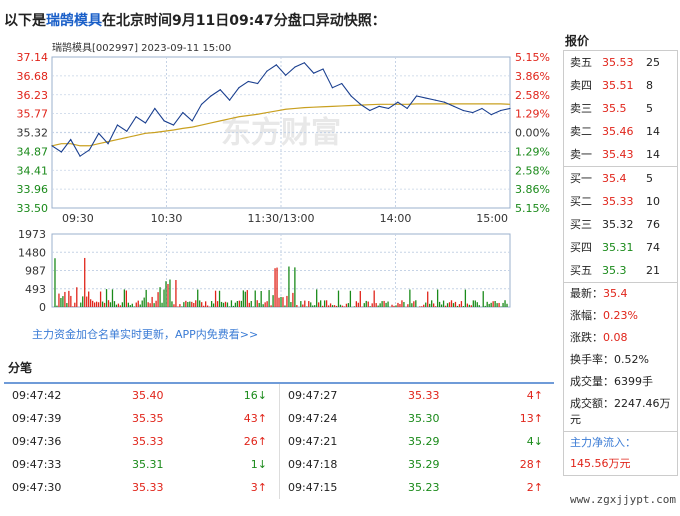 This screenshot has height=516, width=680. What do you see at coordinates (600, 463) in the screenshot?
I see `stat-flow-value: 145.56万元` at bounding box center [600, 463].